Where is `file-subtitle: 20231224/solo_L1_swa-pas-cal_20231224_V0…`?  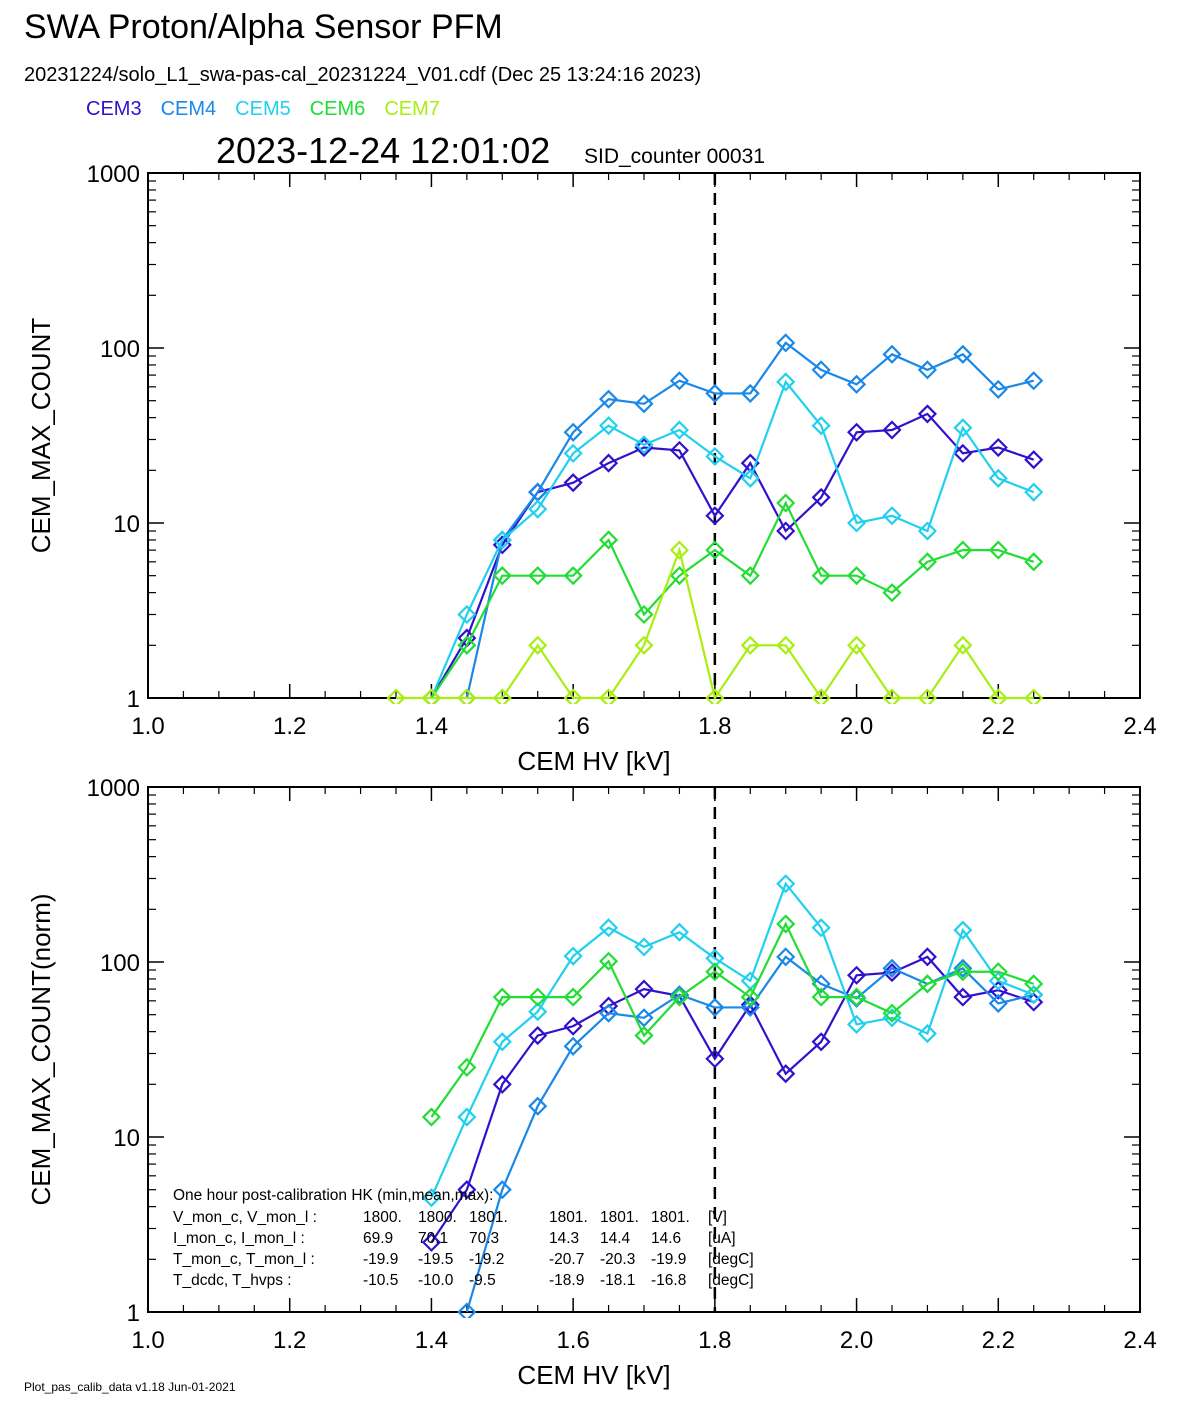 file-subtitle: 20231224/solo_L1_swa-pas-cal_20231224_V0… is located at coordinates (363, 75).